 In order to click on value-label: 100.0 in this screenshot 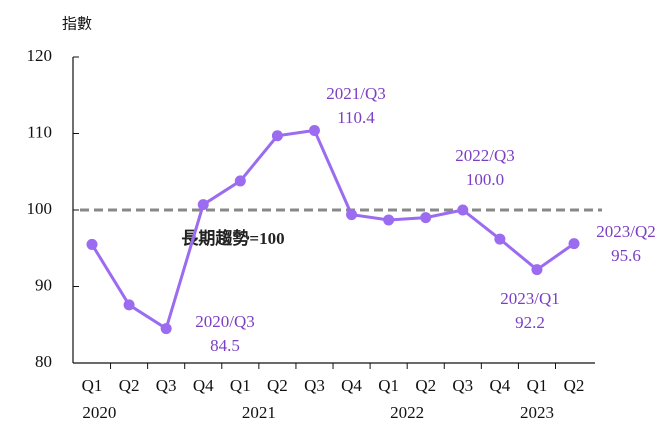, I will do `click(485, 179)`.